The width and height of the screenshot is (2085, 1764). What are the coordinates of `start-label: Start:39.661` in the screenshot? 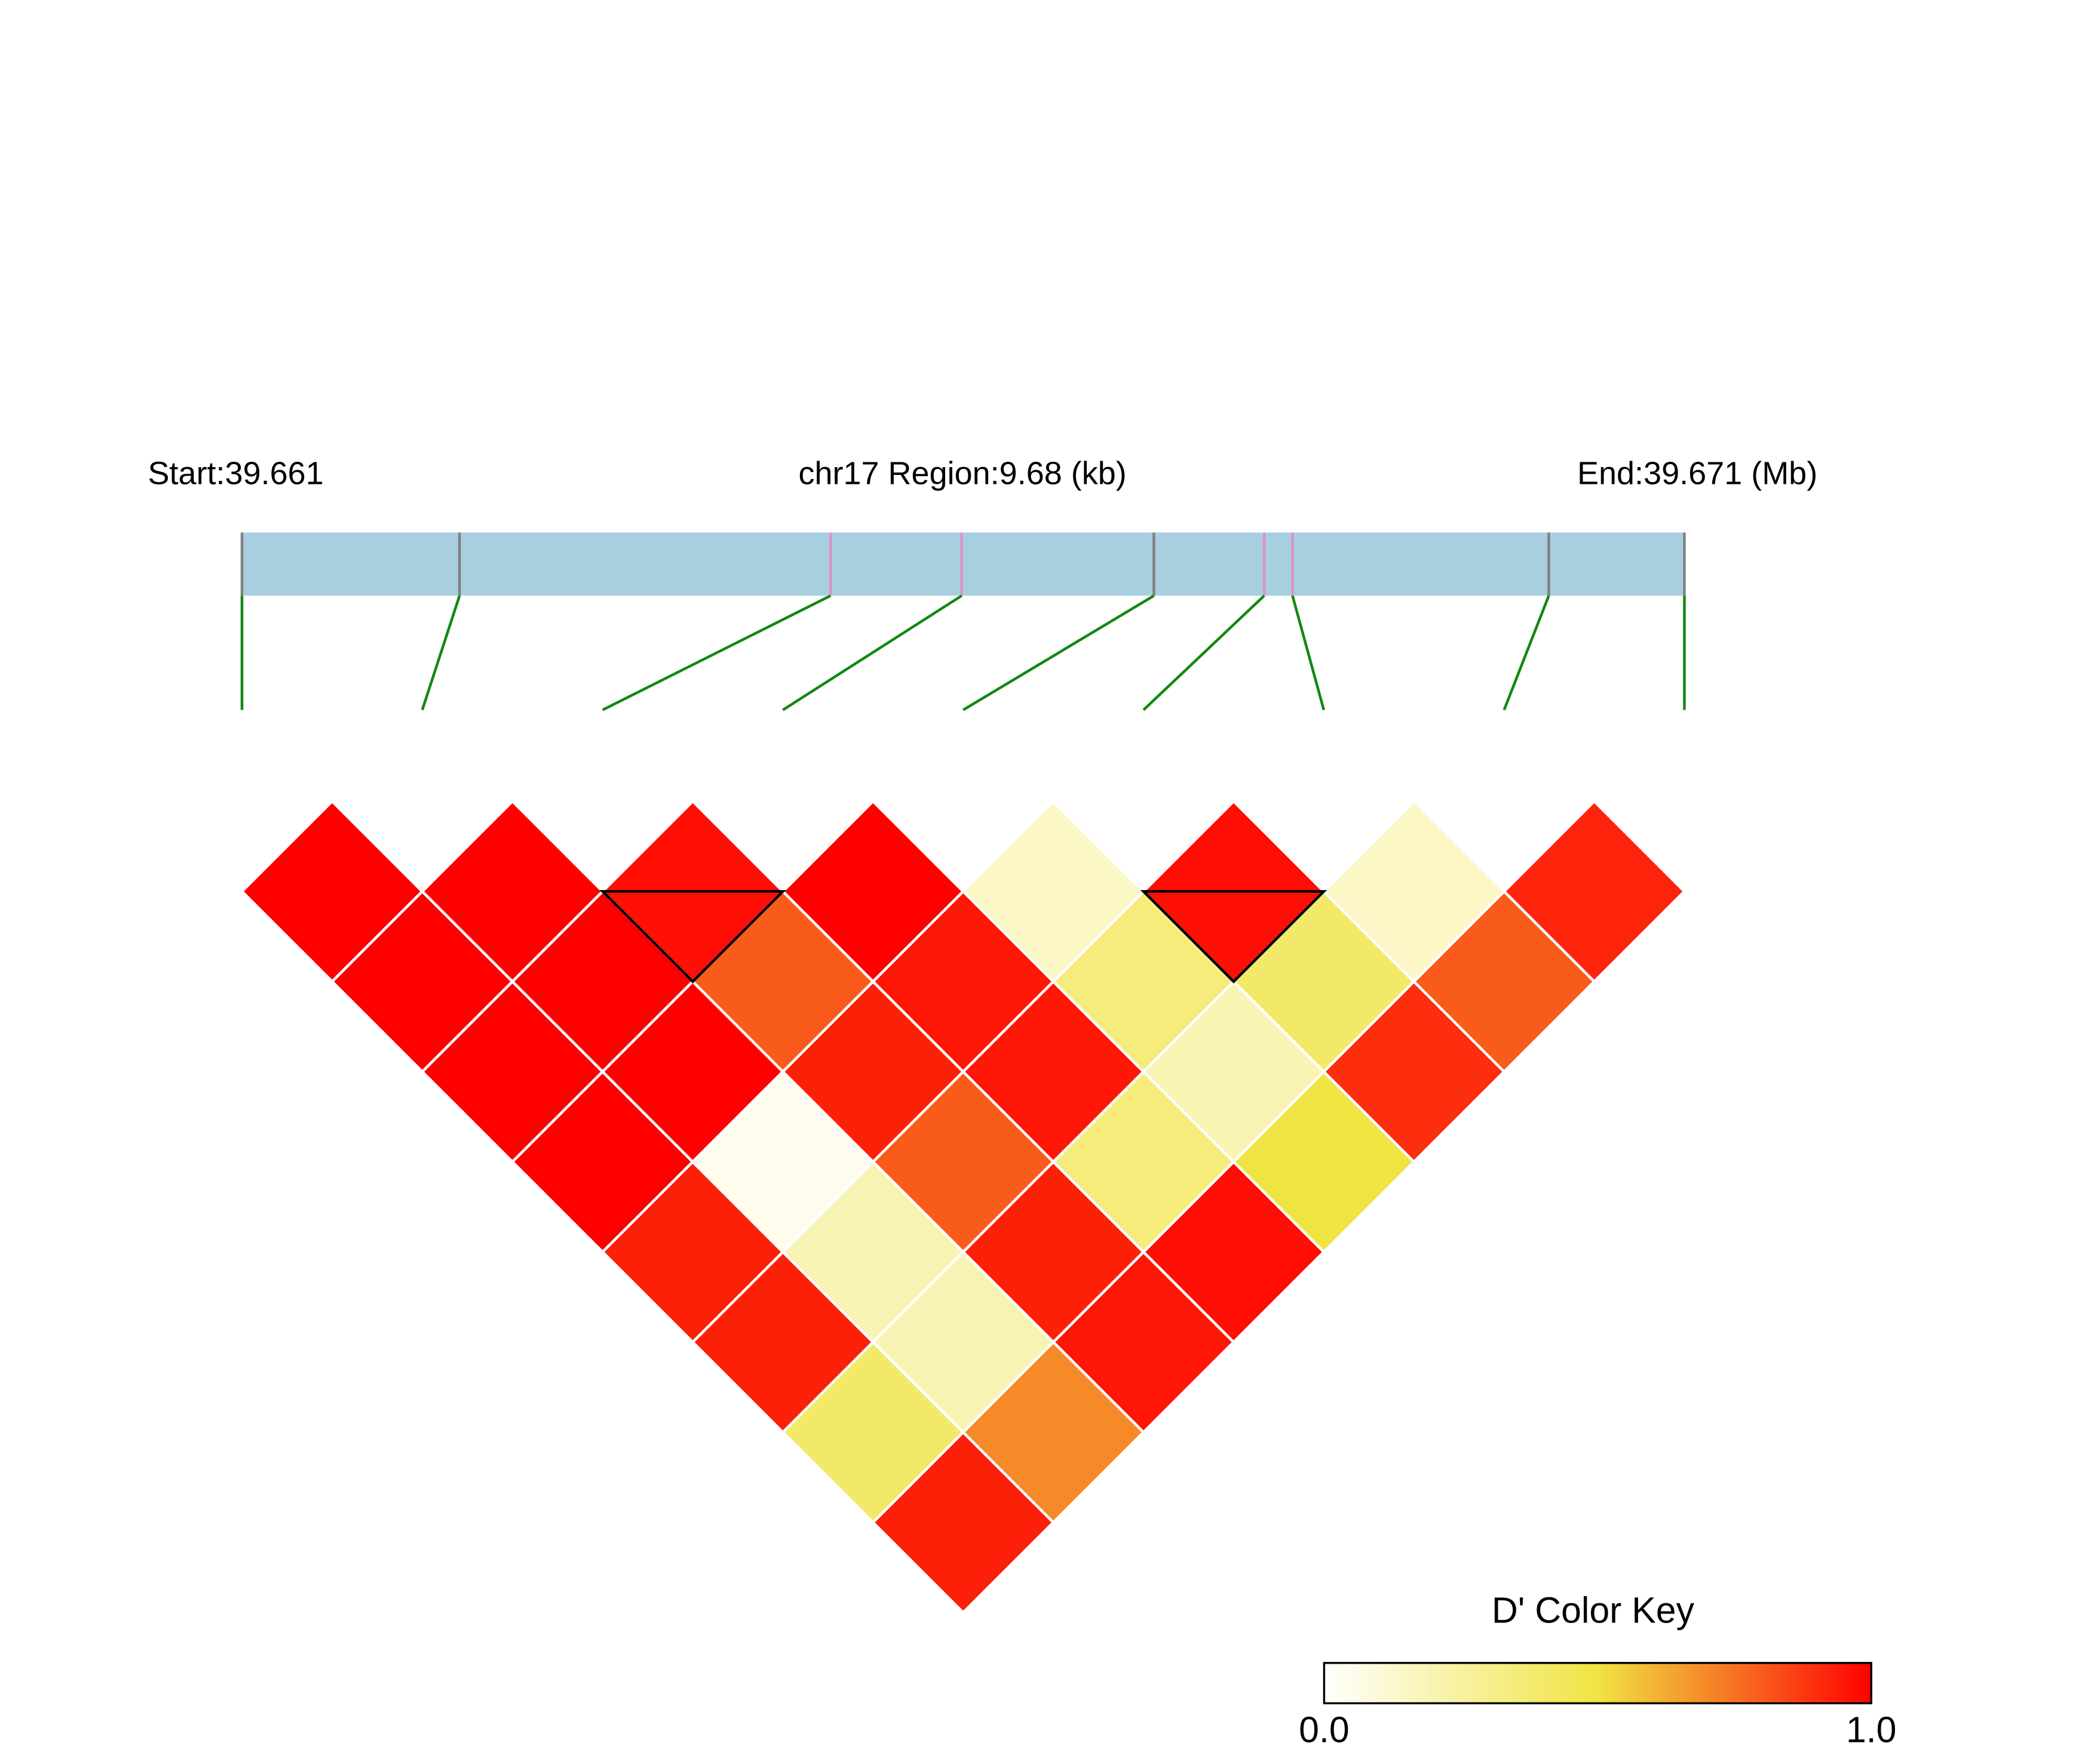 It's located at (236, 473).